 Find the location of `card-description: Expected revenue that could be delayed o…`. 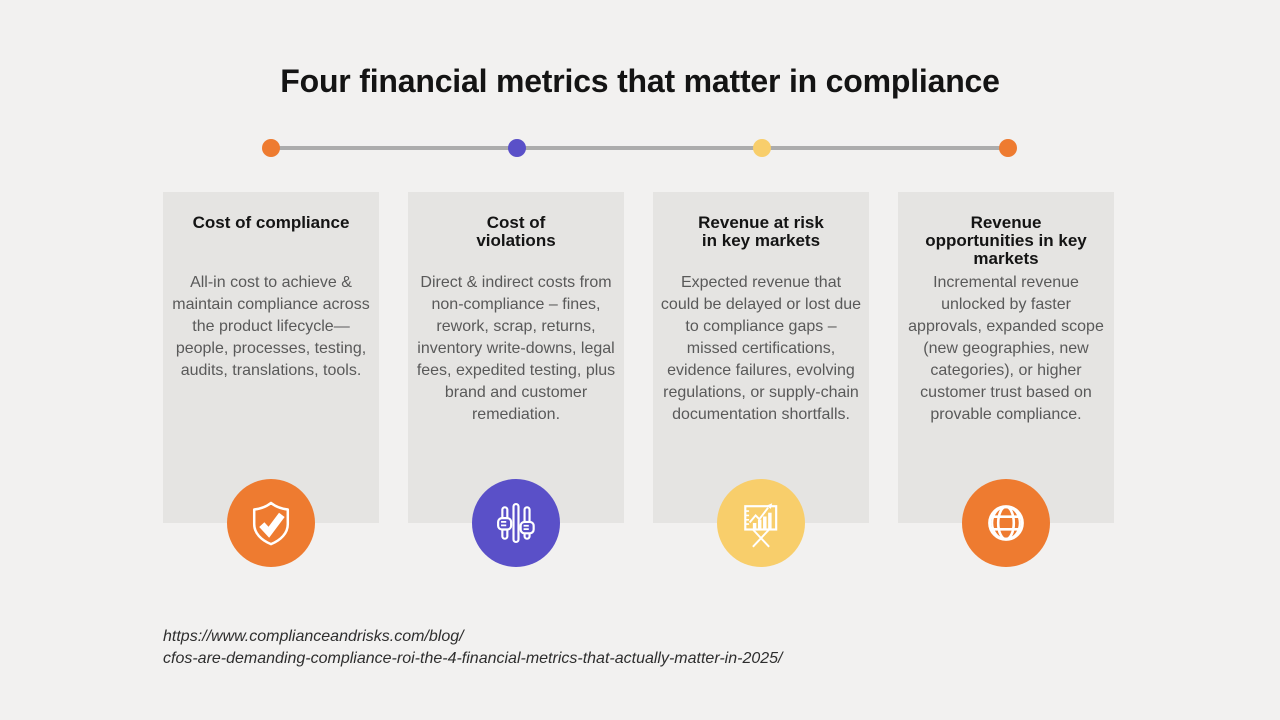

card-description: Expected revenue that could be delayed o… is located at coordinates (761, 348).